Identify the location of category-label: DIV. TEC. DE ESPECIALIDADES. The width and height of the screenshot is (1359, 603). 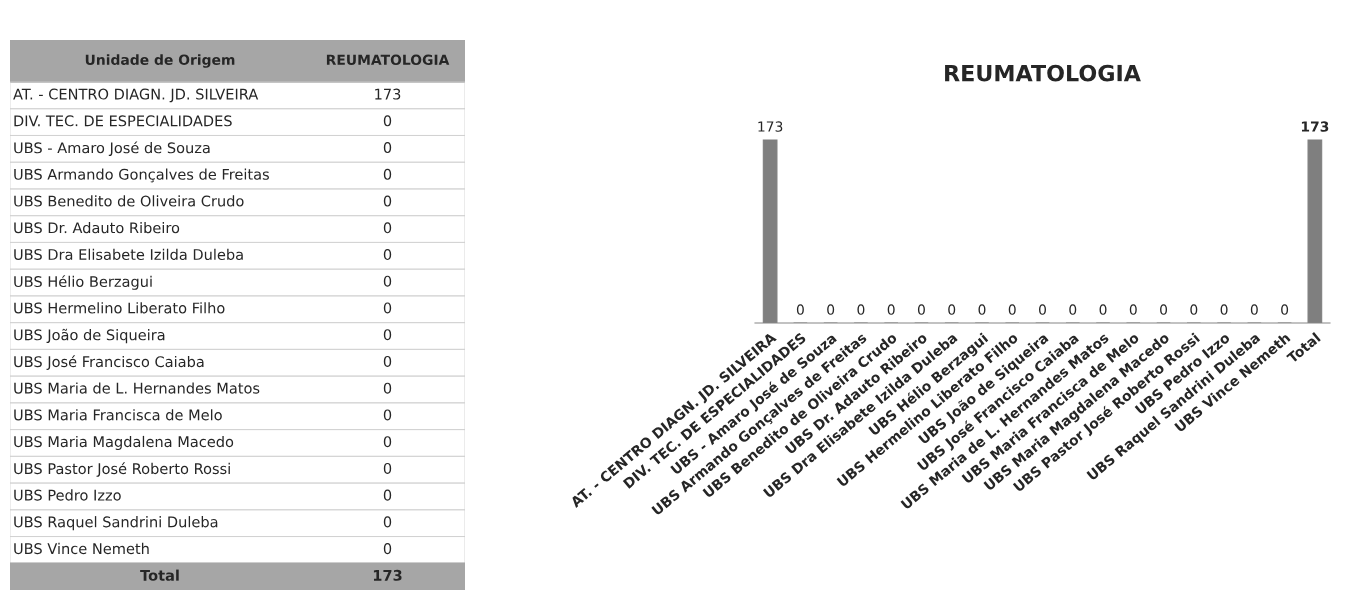
(123, 121).